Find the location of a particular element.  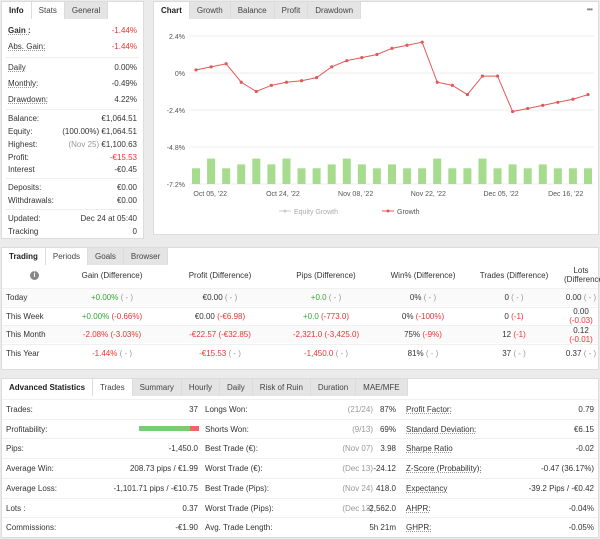

legend-growth: Growth is located at coordinates (408, 212).